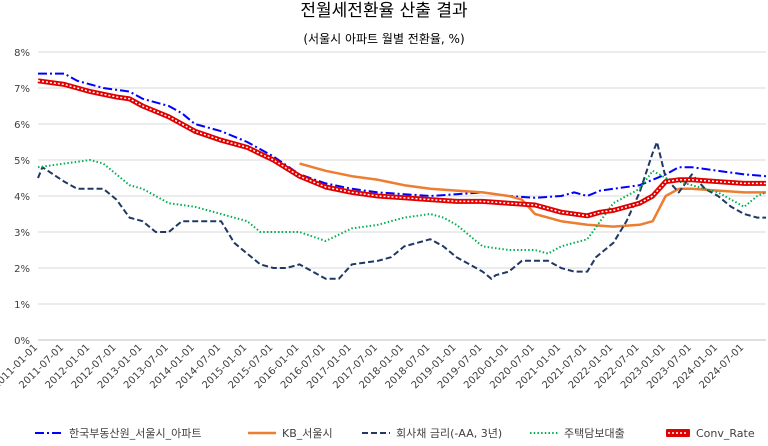 Image resolution: width=768 pixels, height=446 pixels. I want to click on legend-label: 한국부동산원_서울시_아파트, so click(135, 433).